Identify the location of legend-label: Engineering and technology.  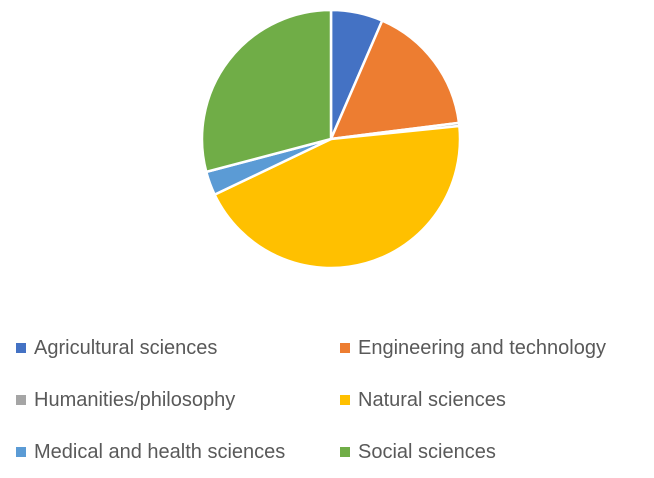
(482, 348).